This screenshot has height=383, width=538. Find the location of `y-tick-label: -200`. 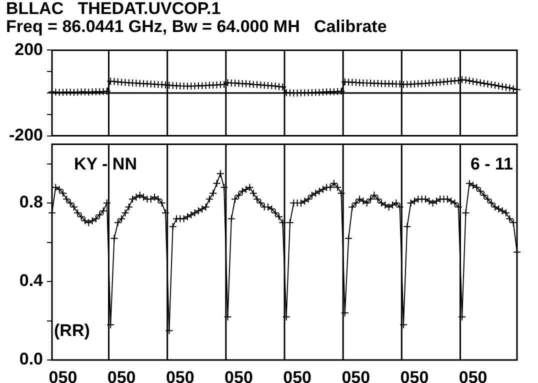

y-tick-label: -200 is located at coordinates (25, 134).